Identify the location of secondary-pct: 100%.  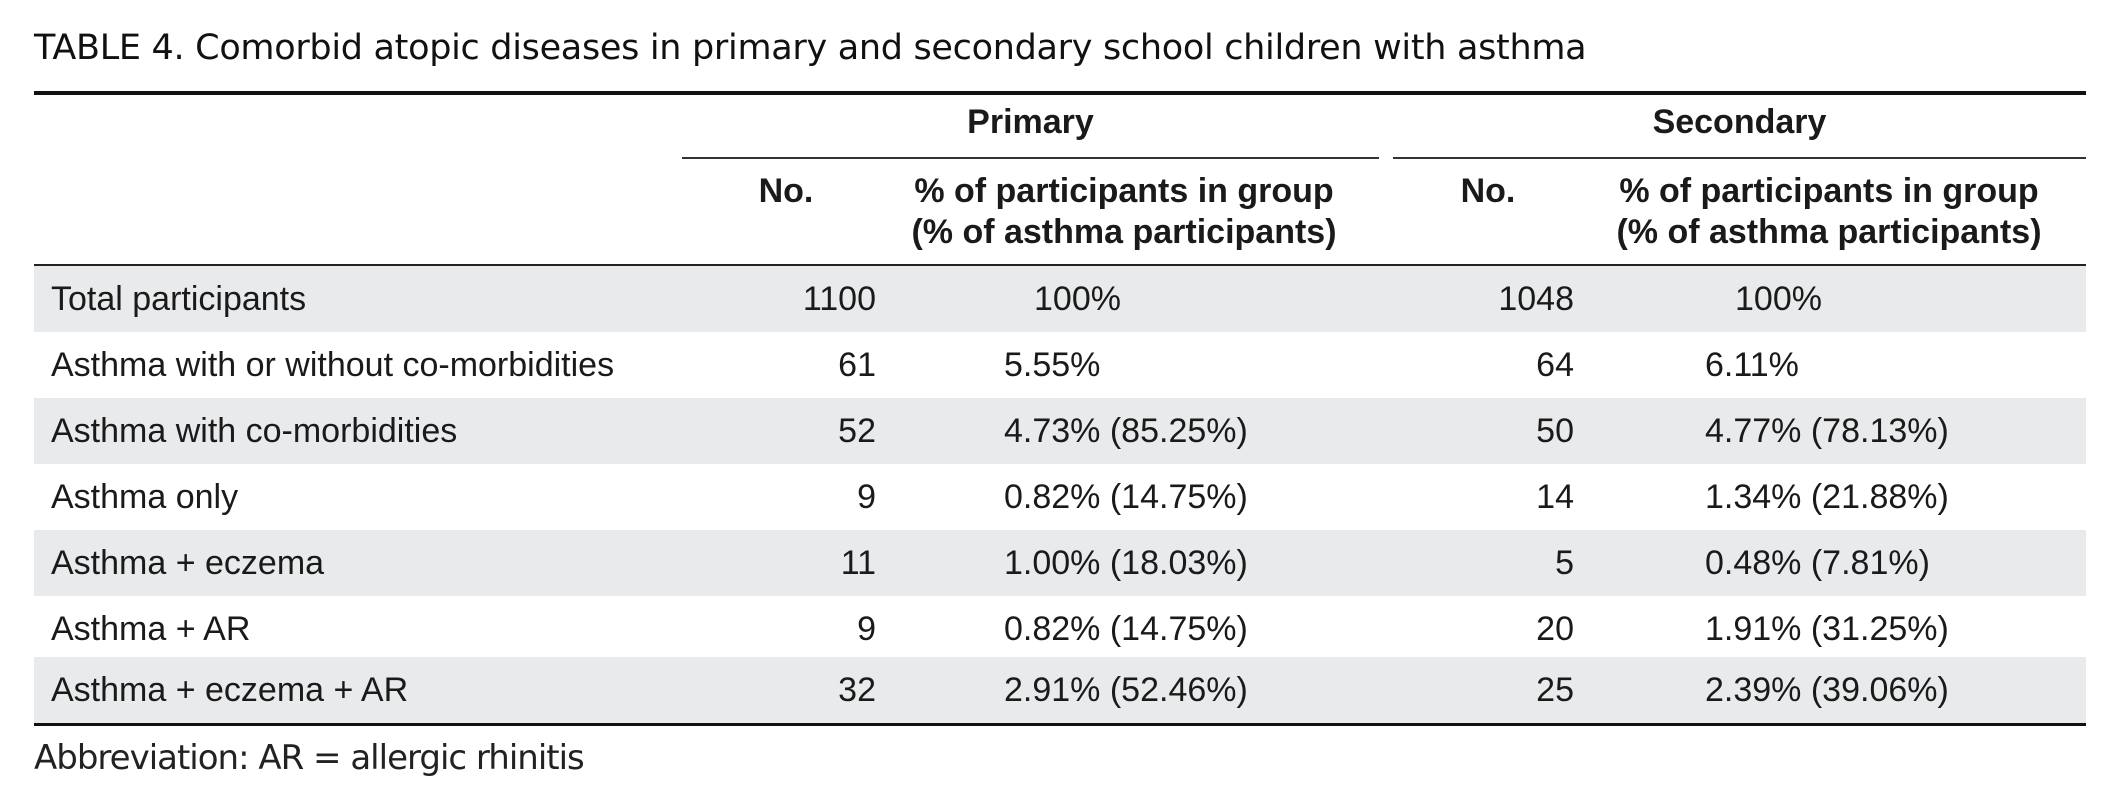
(1778, 299).